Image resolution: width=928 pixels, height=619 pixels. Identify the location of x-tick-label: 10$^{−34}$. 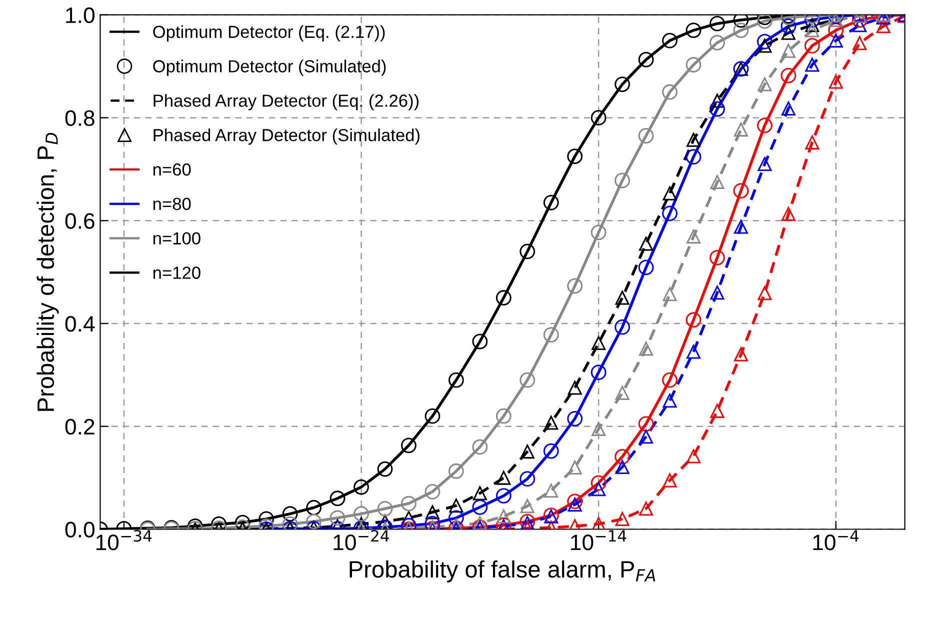
(124, 540).